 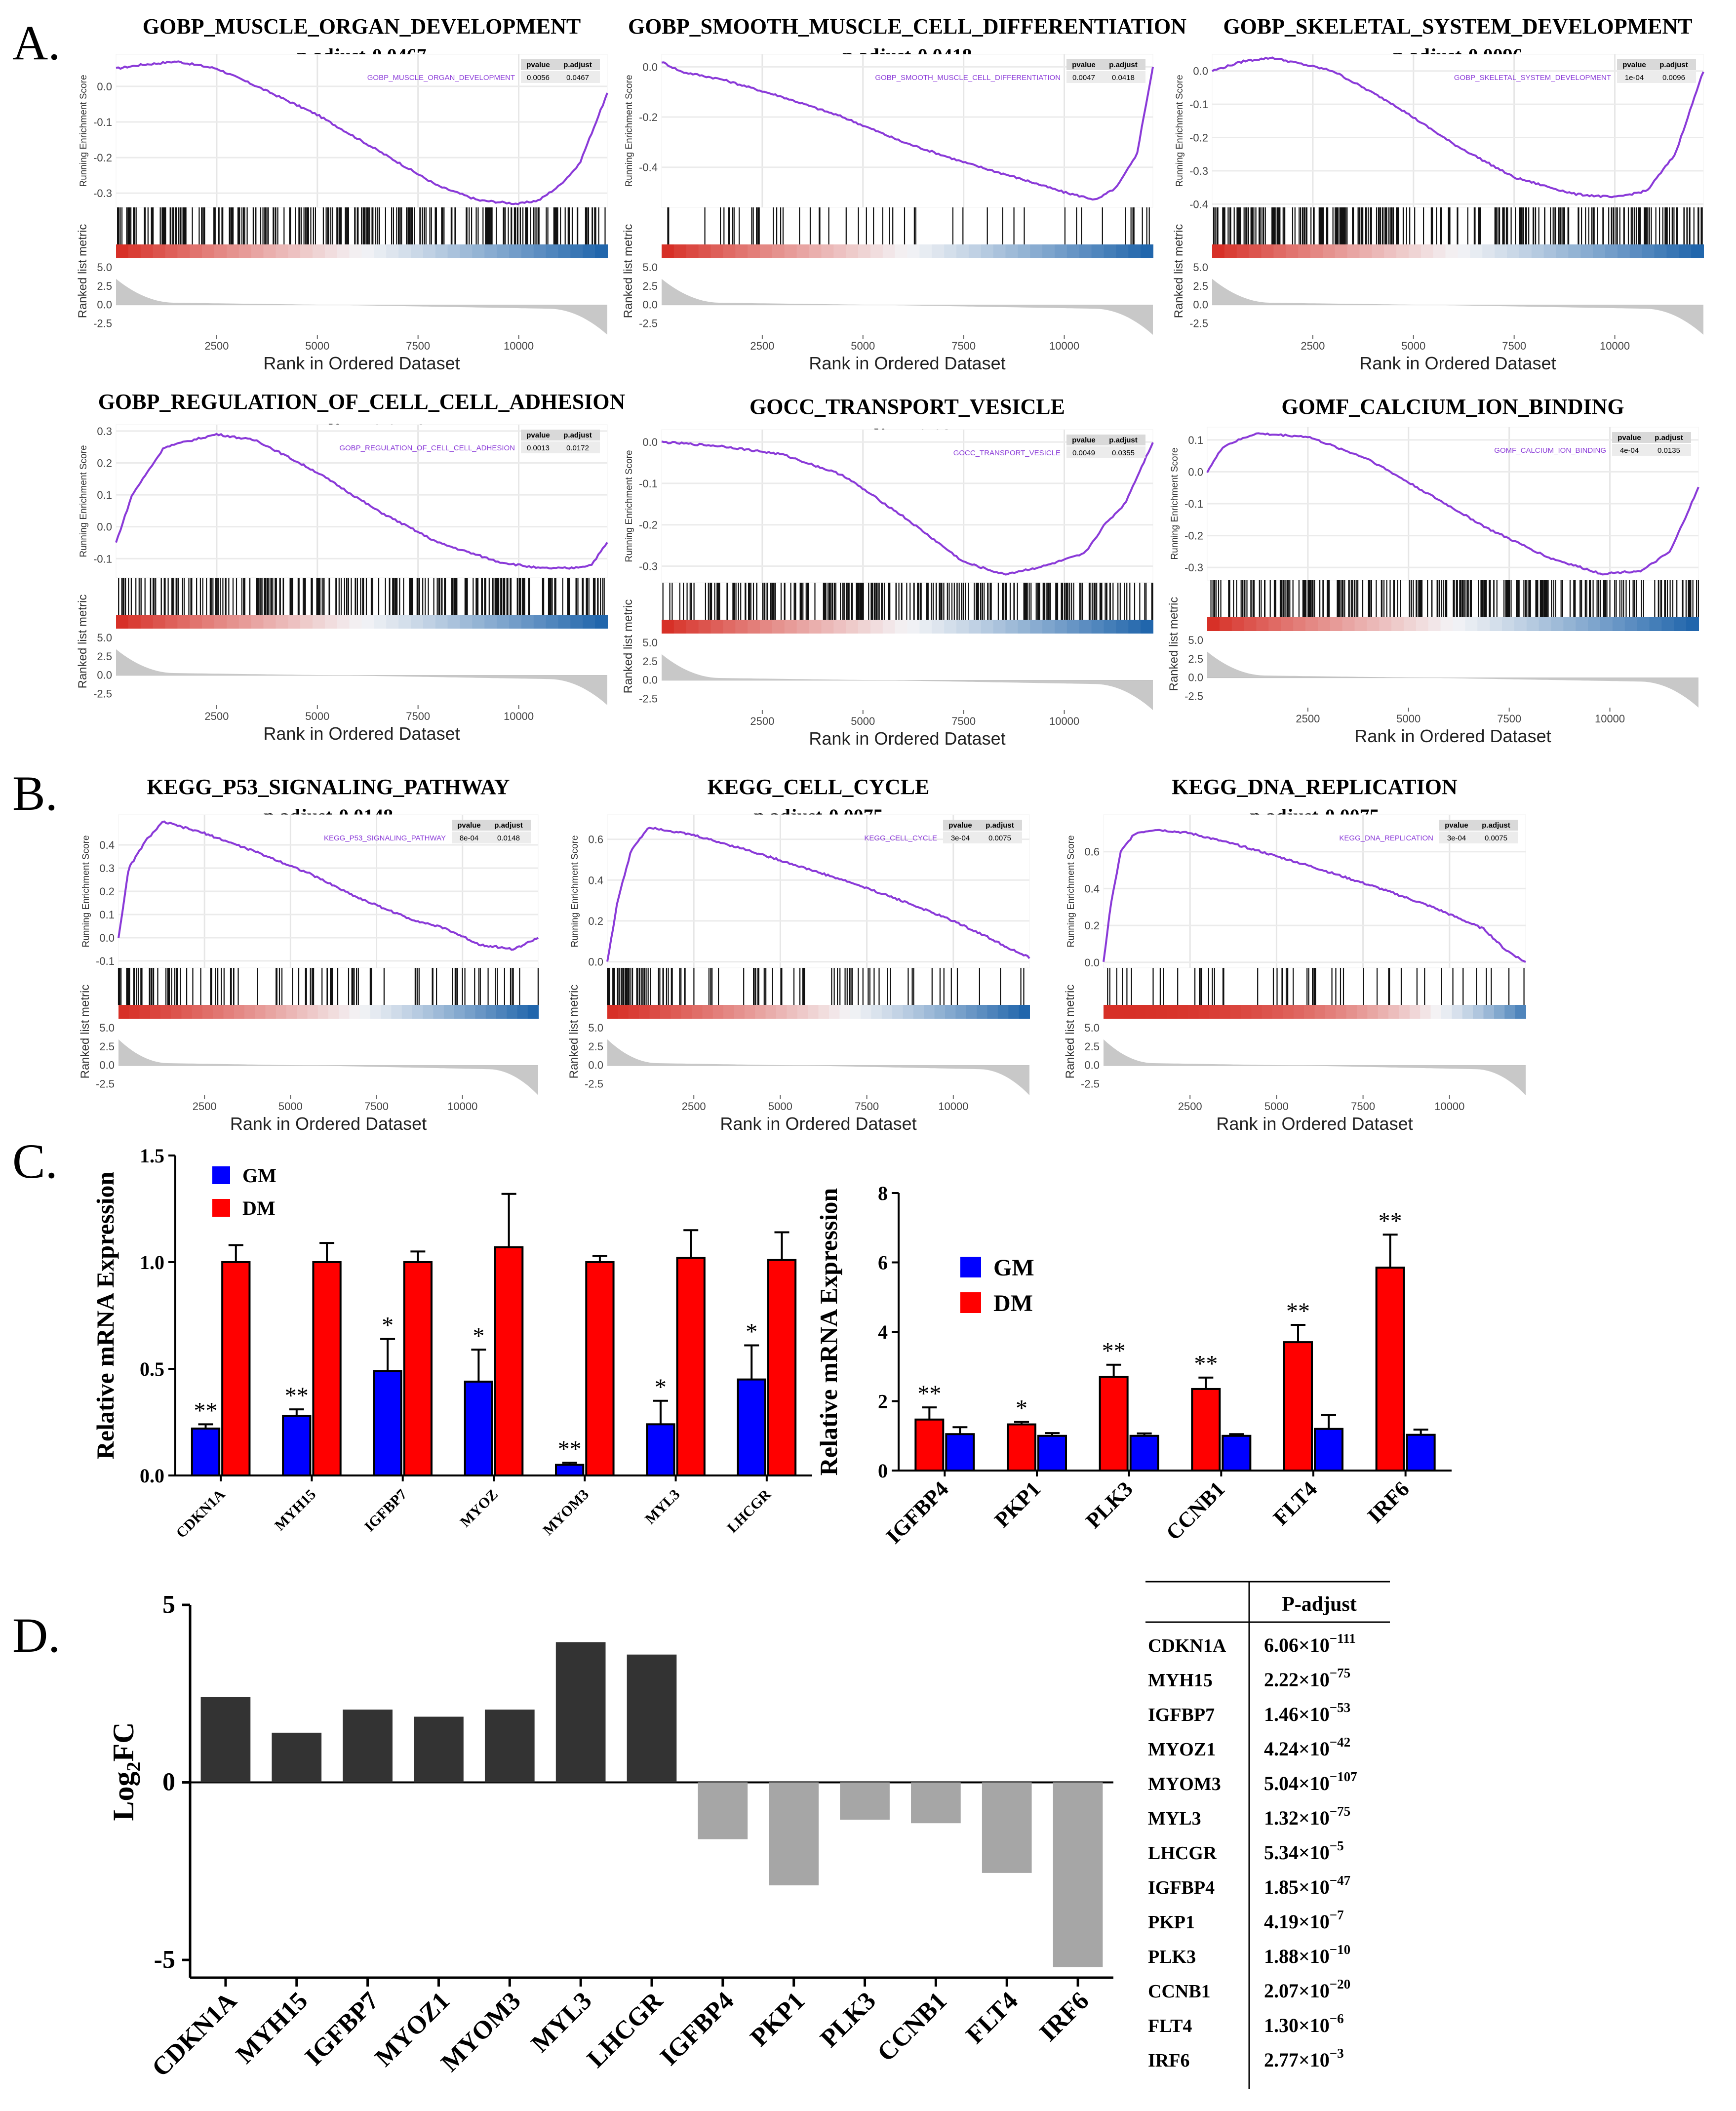 What do you see at coordinates (960, 1452) in the screenshot?
I see `bar-gm-igfbp4` at bounding box center [960, 1452].